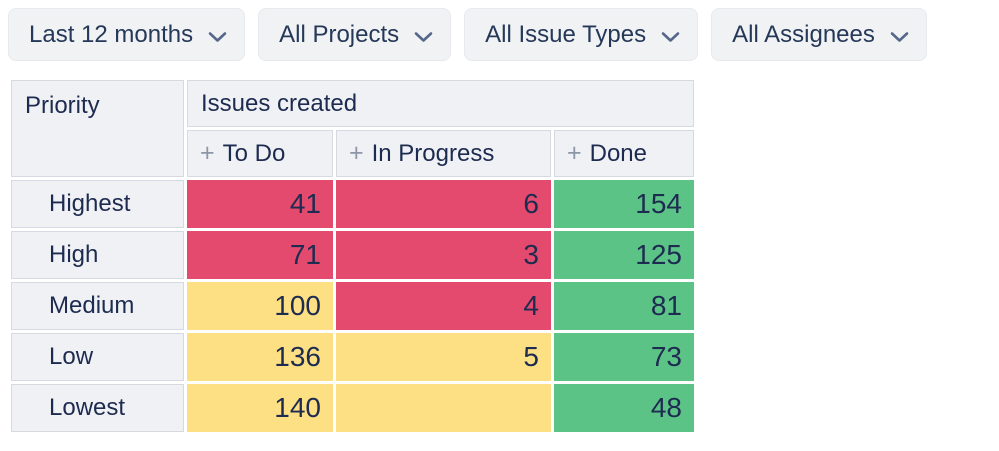 Image resolution: width=999 pixels, height=451 pixels. I want to click on table-row-low: Low 136 5 73, so click(352, 357).